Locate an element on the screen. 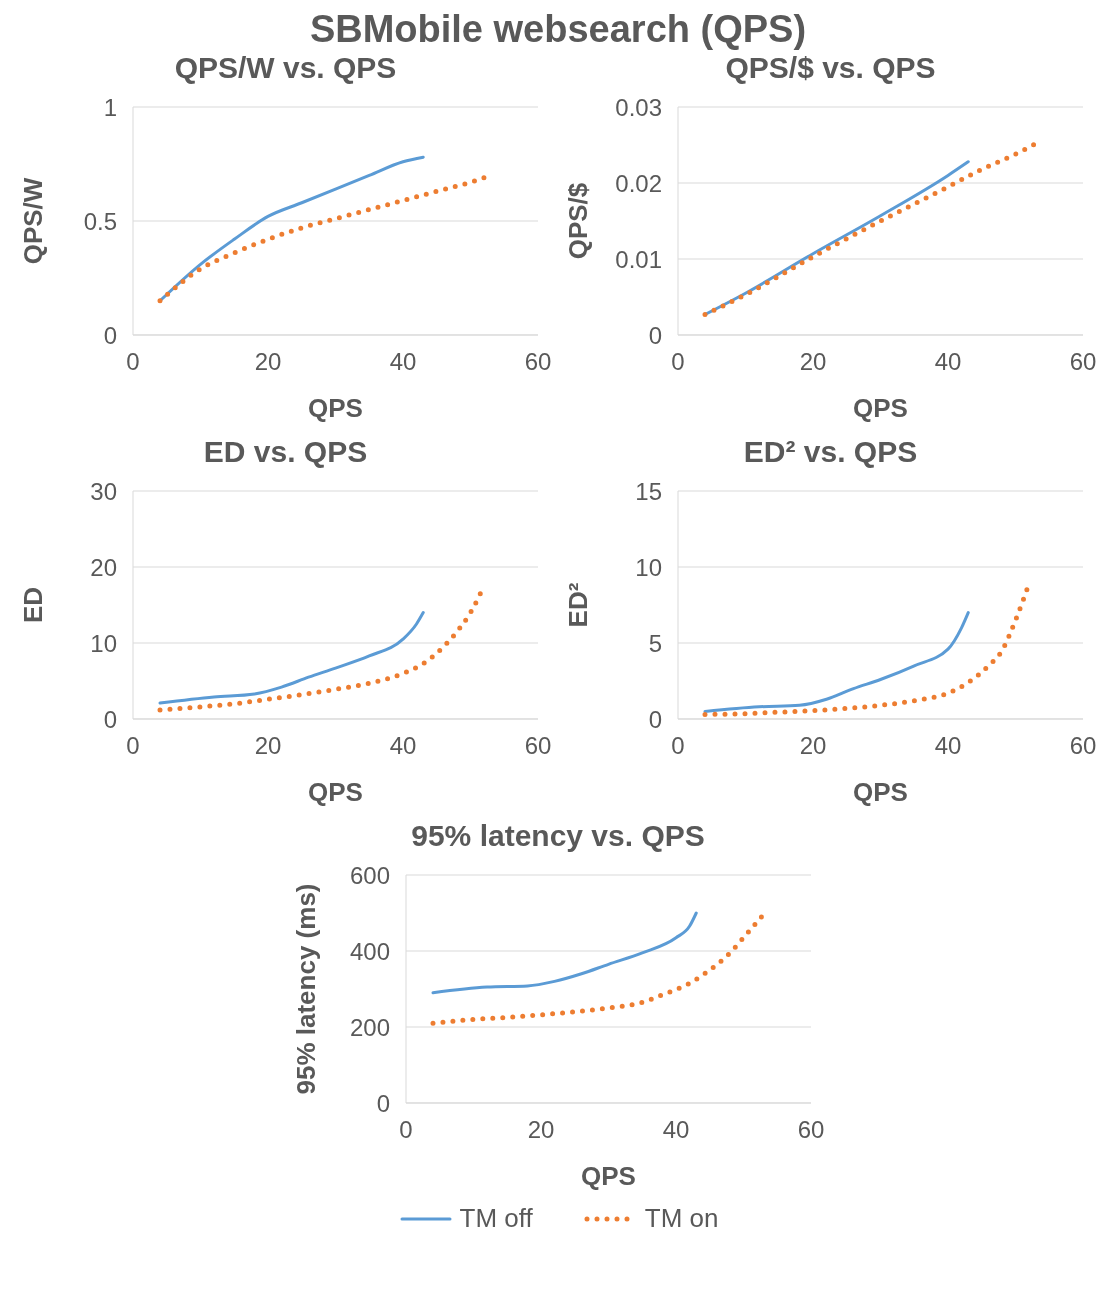 The width and height of the screenshot is (1120, 1314). y-tick-label: 5 is located at coordinates (655, 643).